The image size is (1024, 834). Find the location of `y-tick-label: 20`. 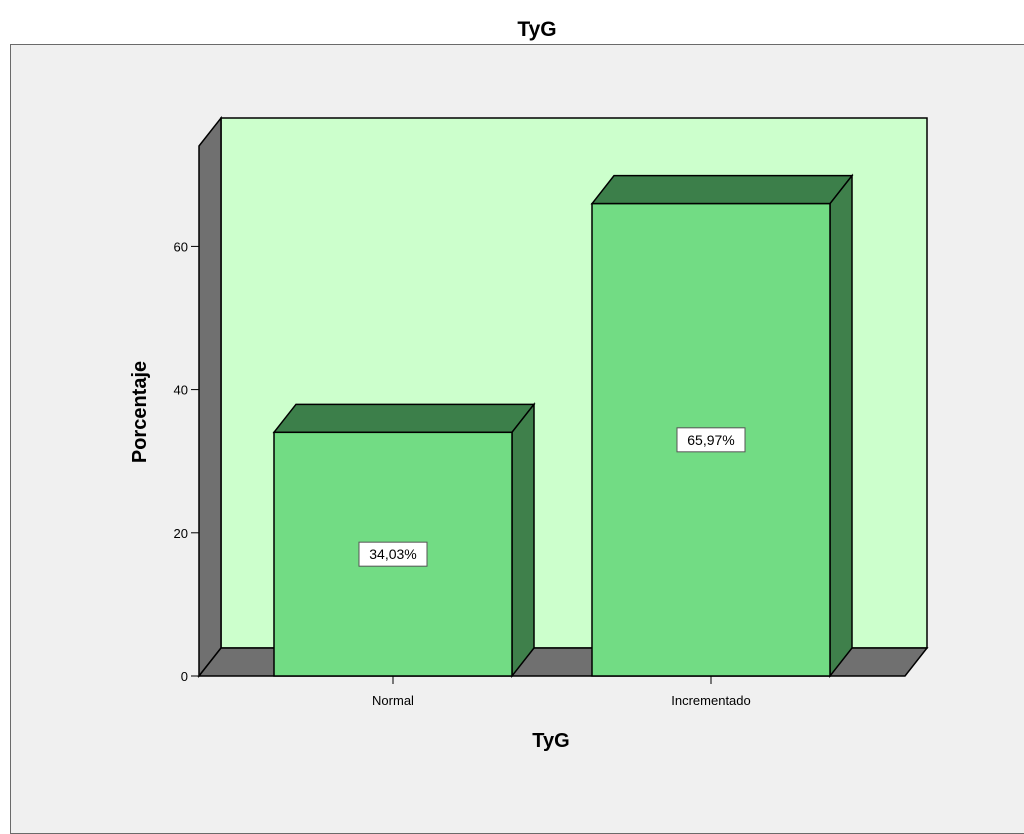

y-tick-label: 20 is located at coordinates (181, 533).